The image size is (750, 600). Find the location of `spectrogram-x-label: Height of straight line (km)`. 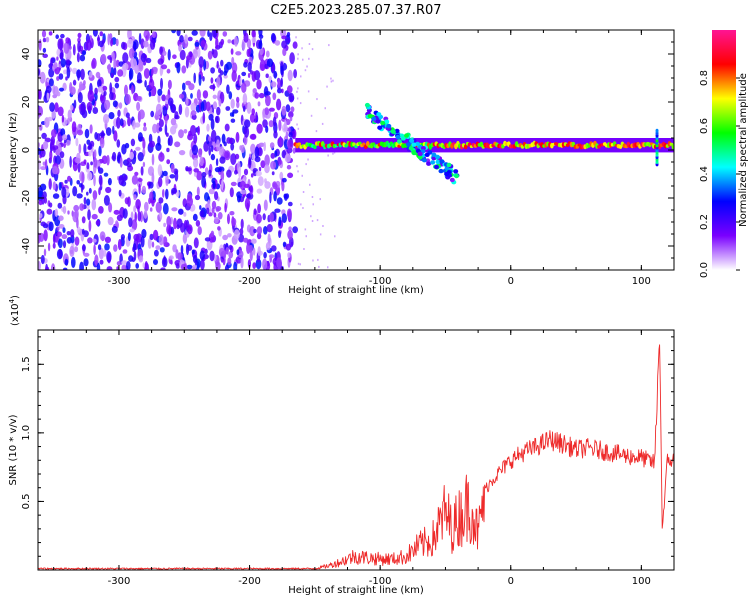

spectrogram-x-label: Height of straight line (km) is located at coordinates (356, 290).